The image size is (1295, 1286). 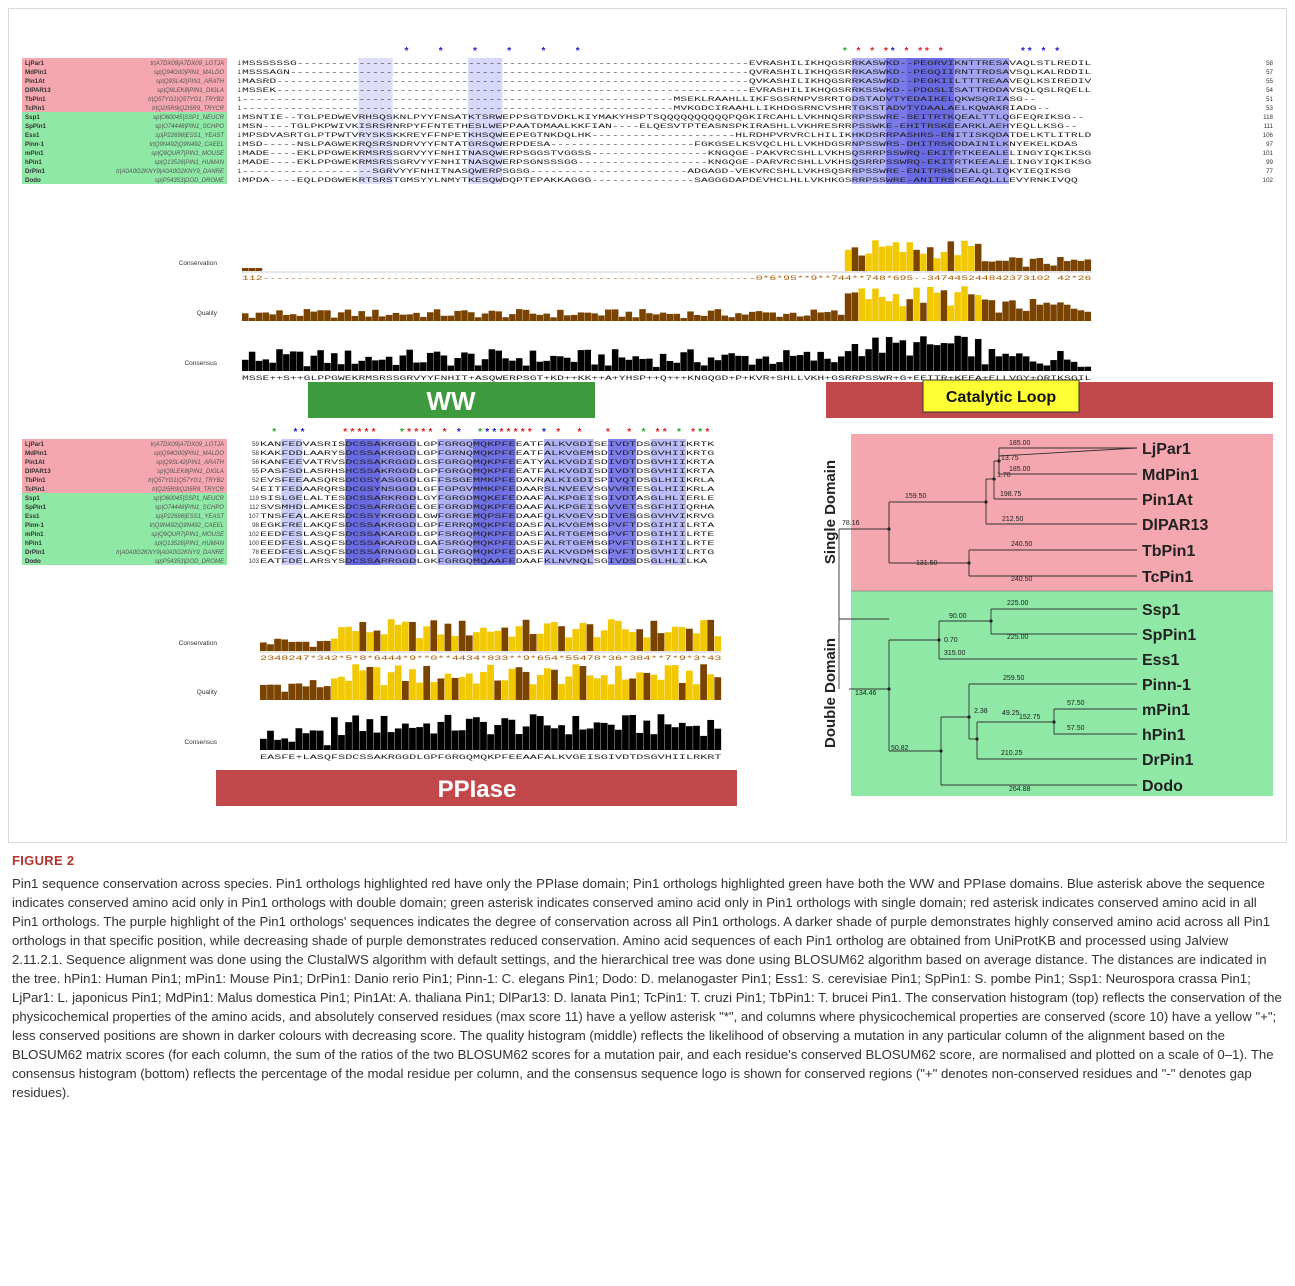 I want to click on pplase-domain-bar, so click(x=476, y=788).